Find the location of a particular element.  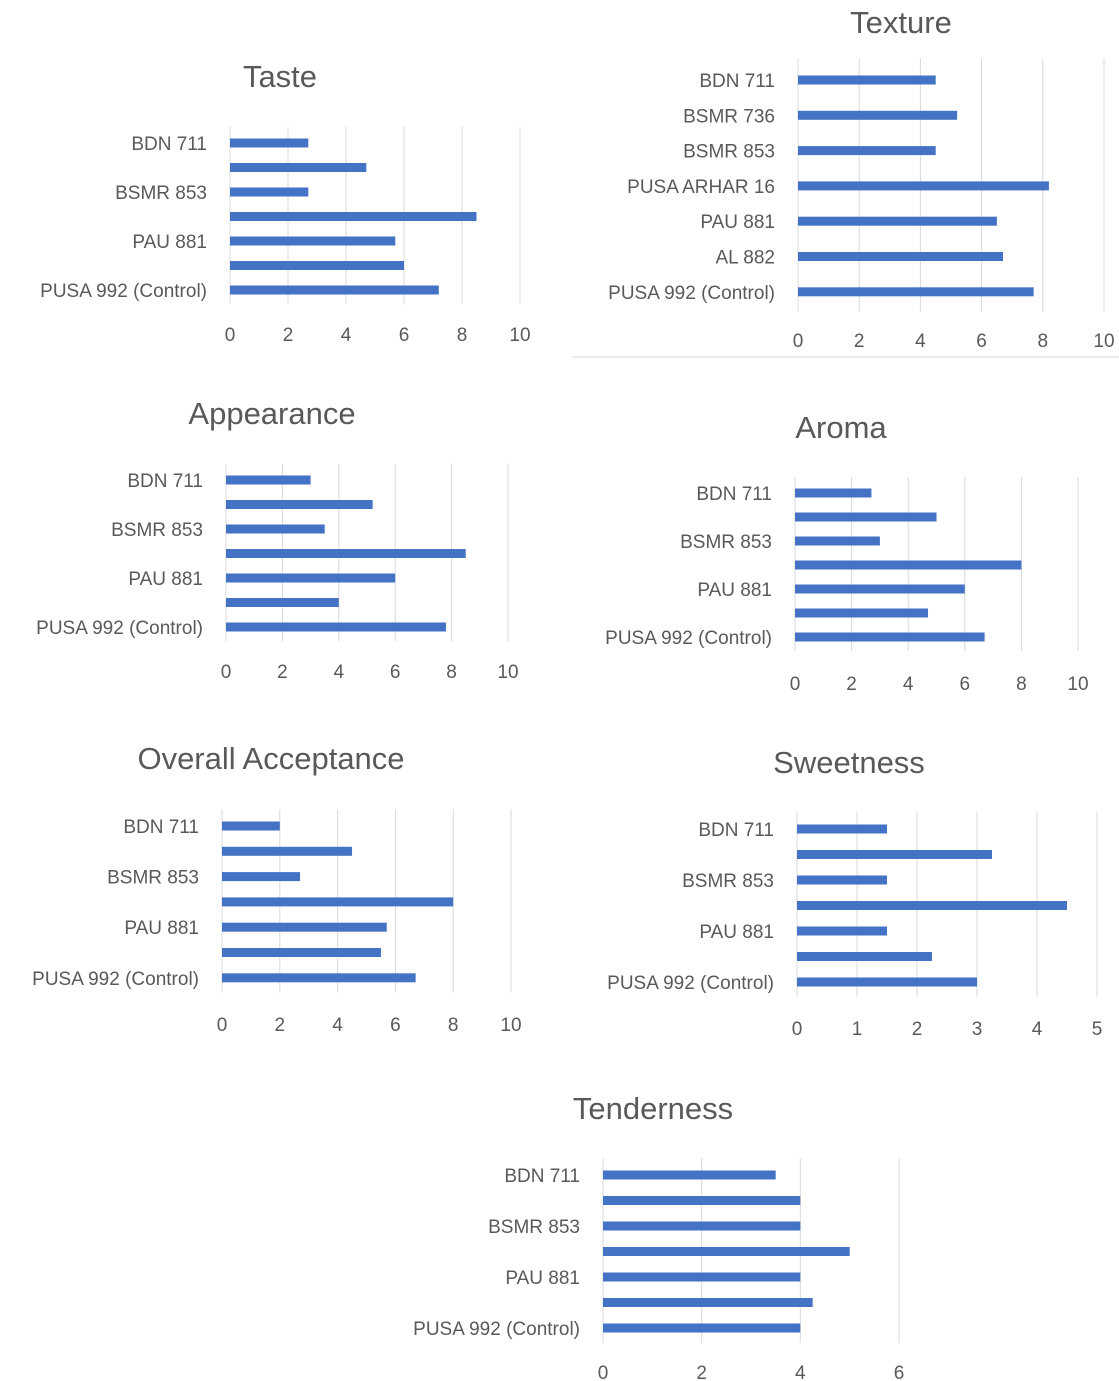

appearance-tick-label: 6 is located at coordinates (395, 672).